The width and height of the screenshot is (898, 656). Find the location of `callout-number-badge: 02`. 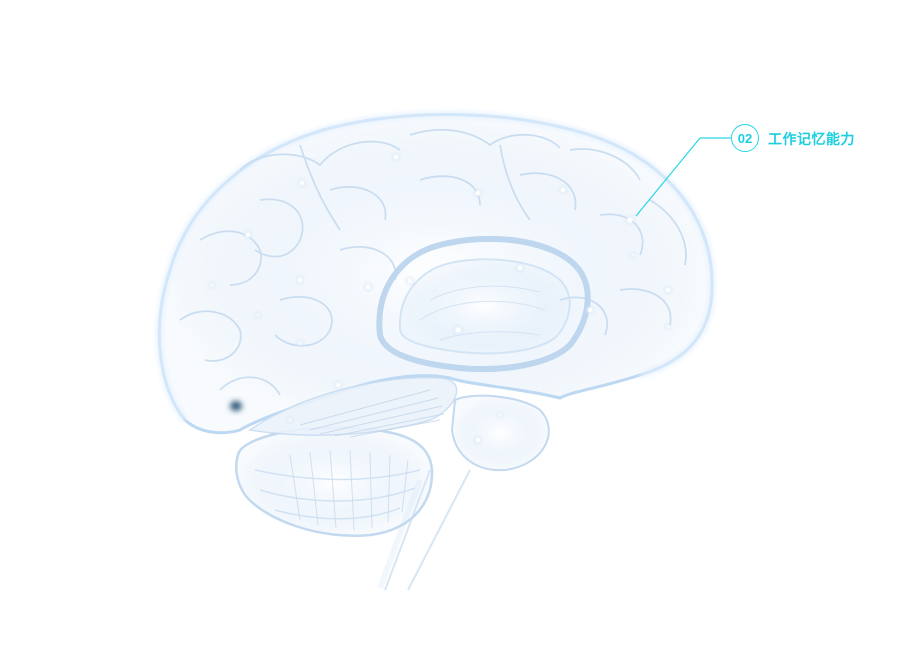

callout-number-badge: 02 is located at coordinates (745, 138).